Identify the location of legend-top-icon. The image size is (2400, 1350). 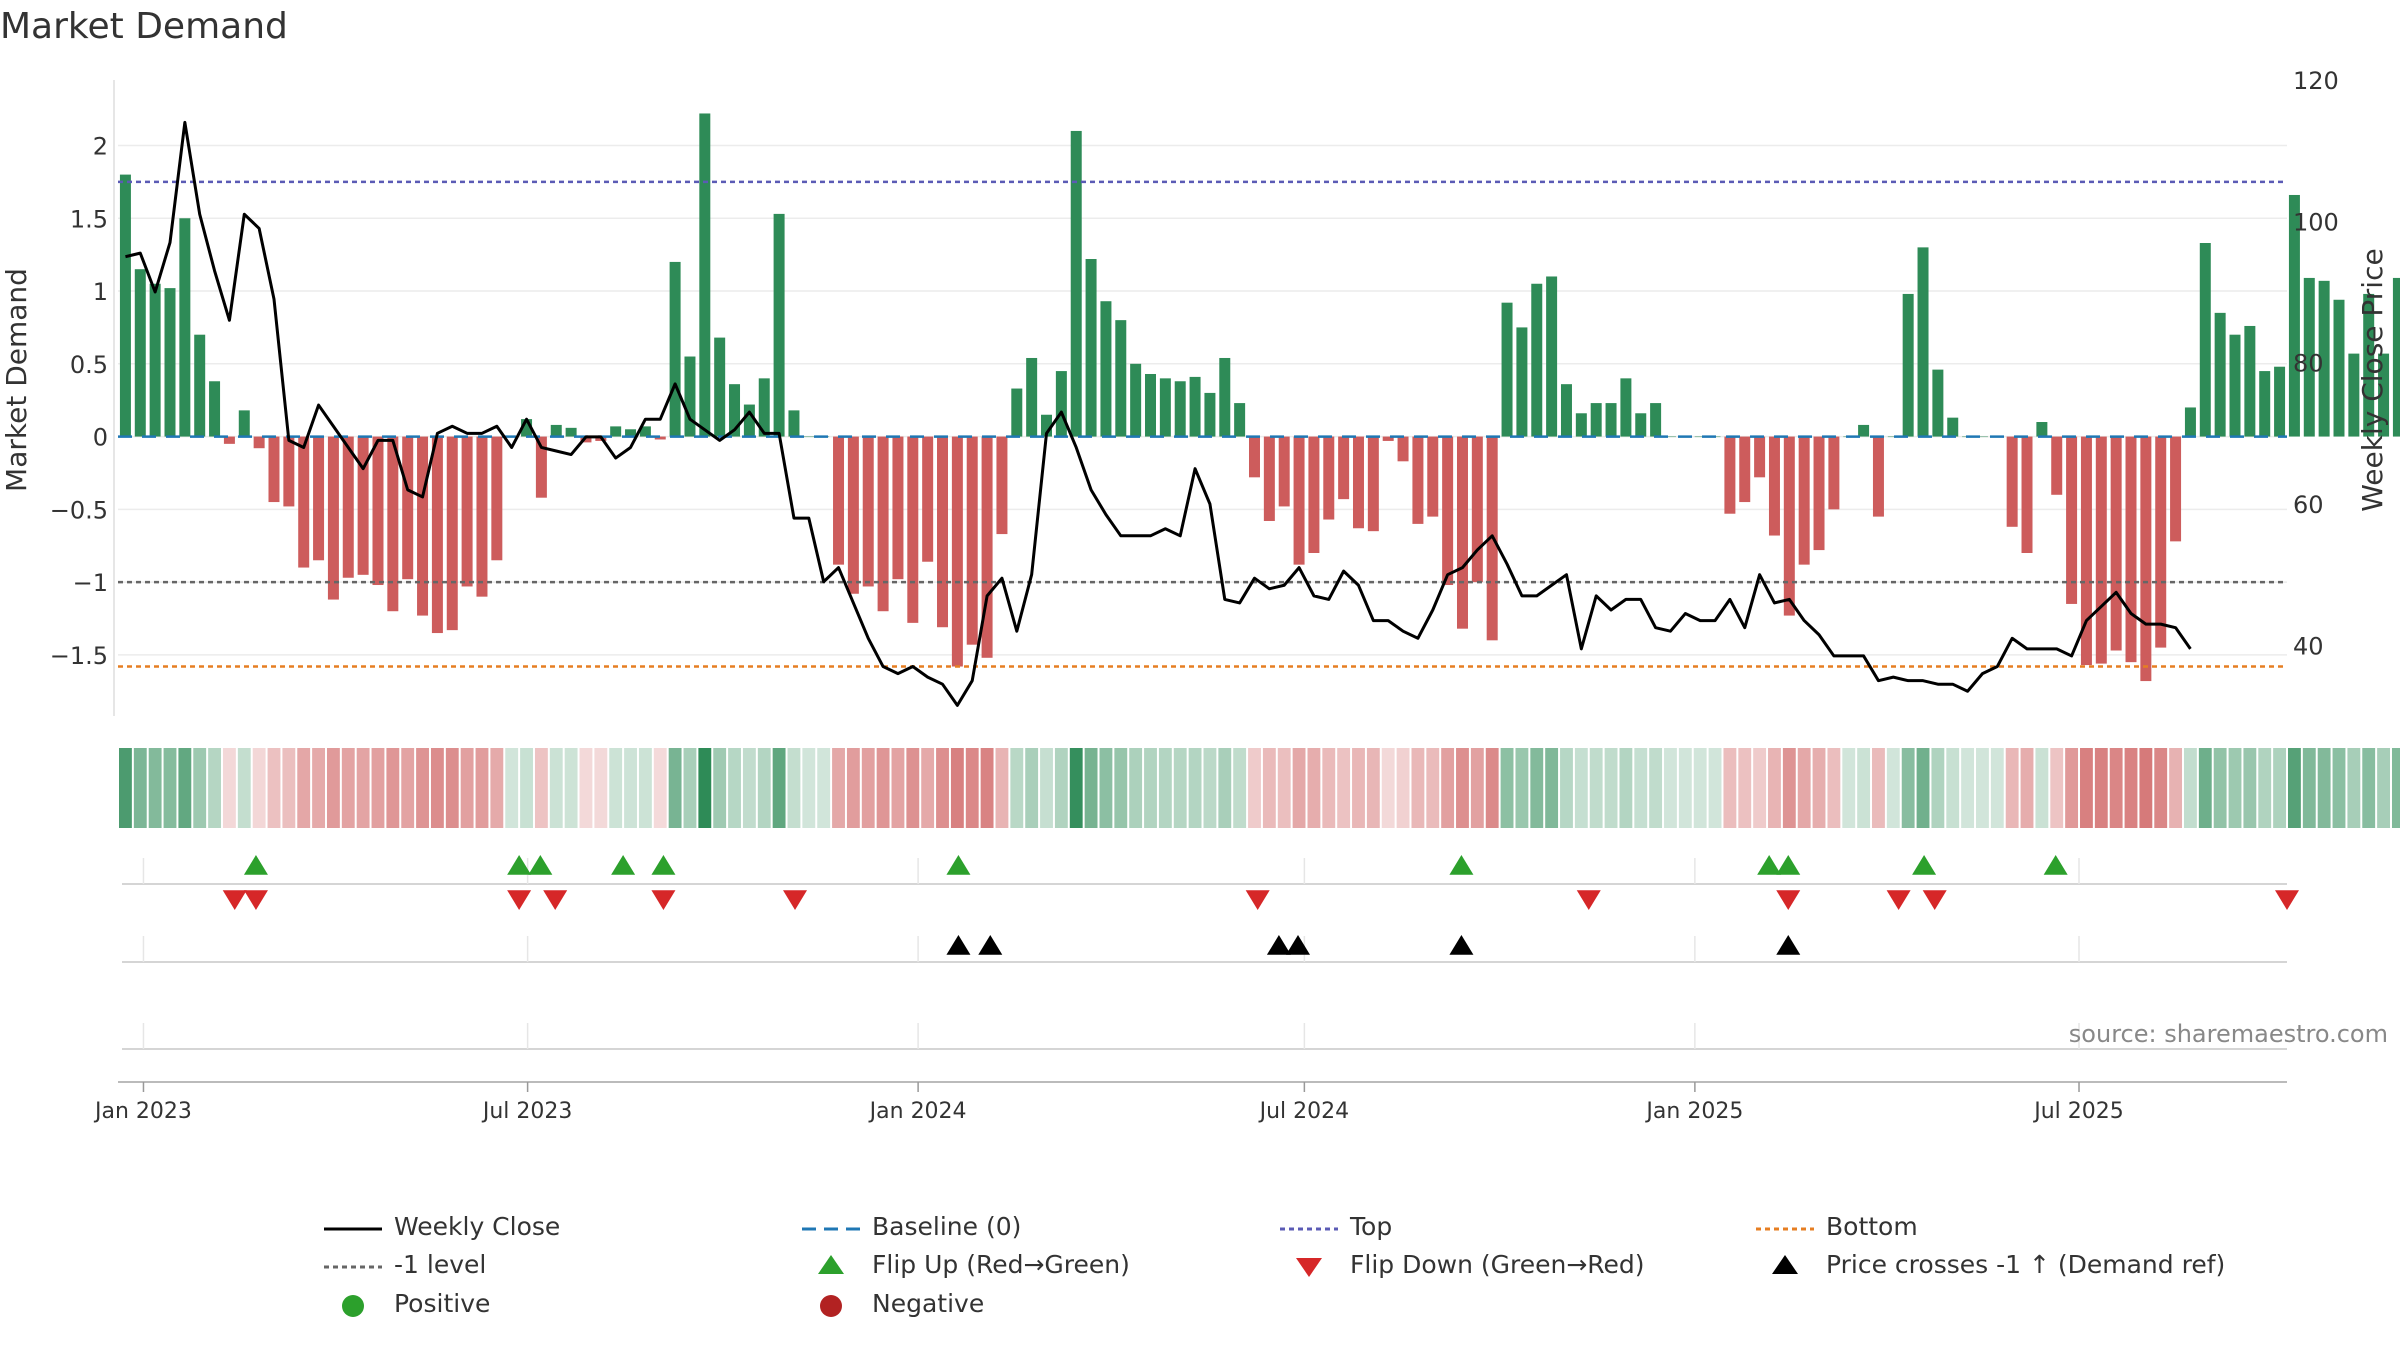
(1309, 1229).